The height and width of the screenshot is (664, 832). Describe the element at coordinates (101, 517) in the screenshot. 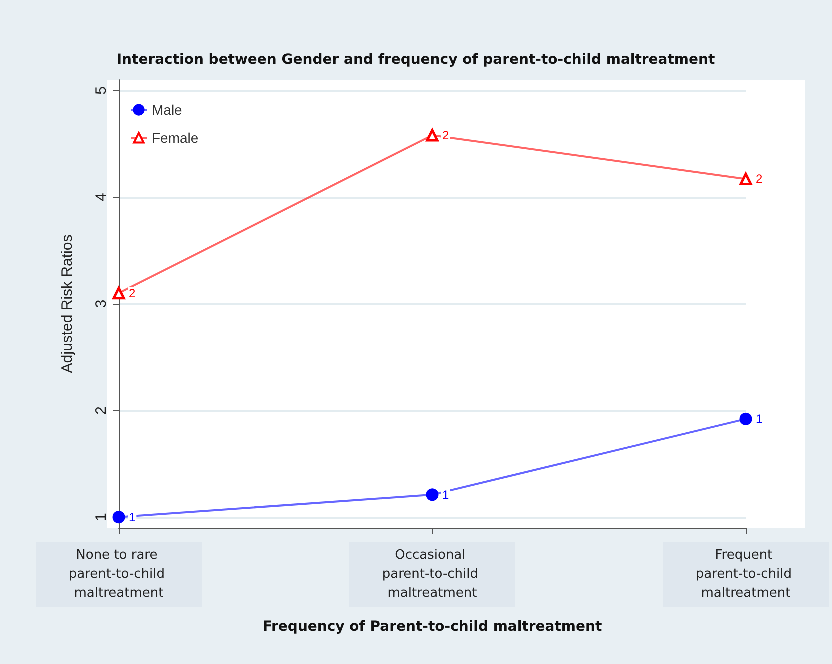

I see `y-tick-label: 1` at that location.